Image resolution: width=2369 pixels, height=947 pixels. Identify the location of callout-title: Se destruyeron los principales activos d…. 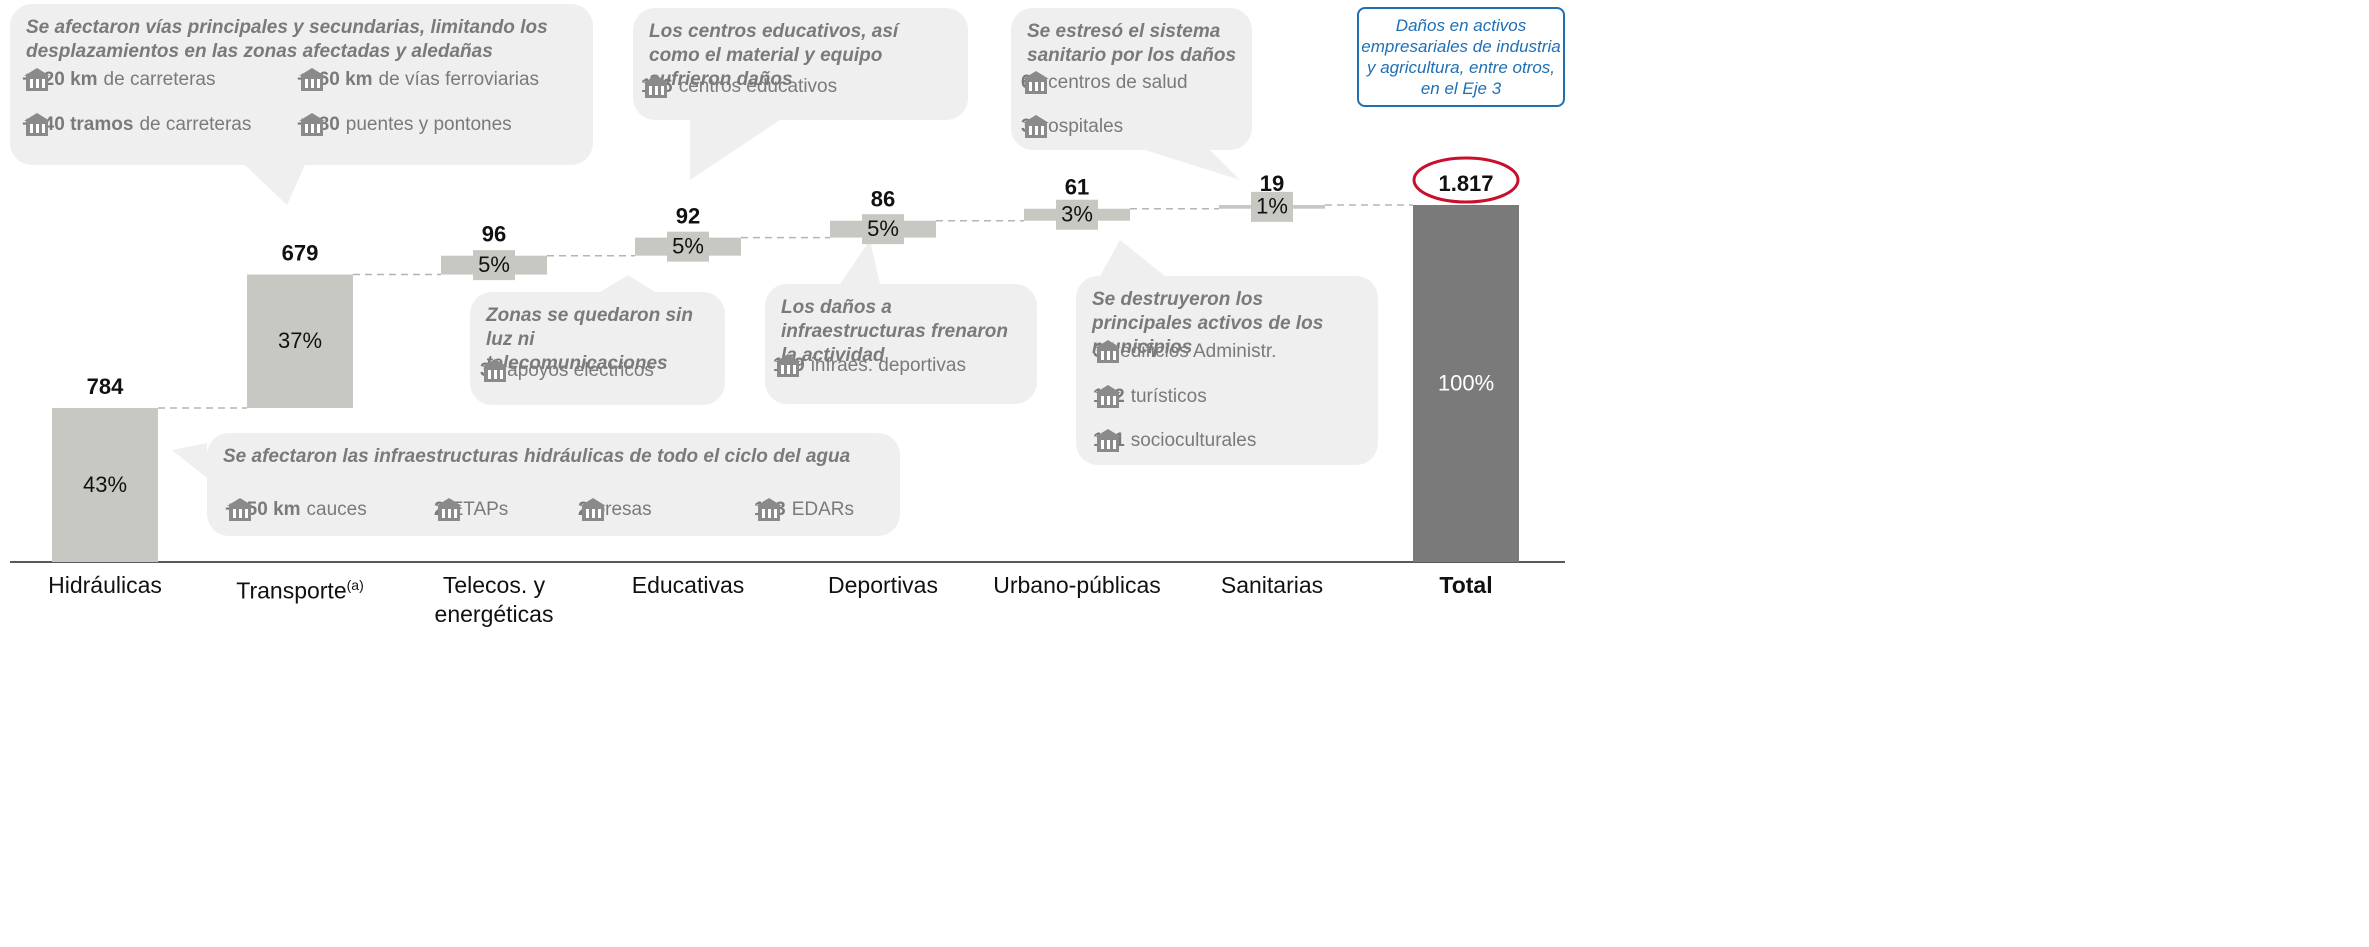
(1208, 323).